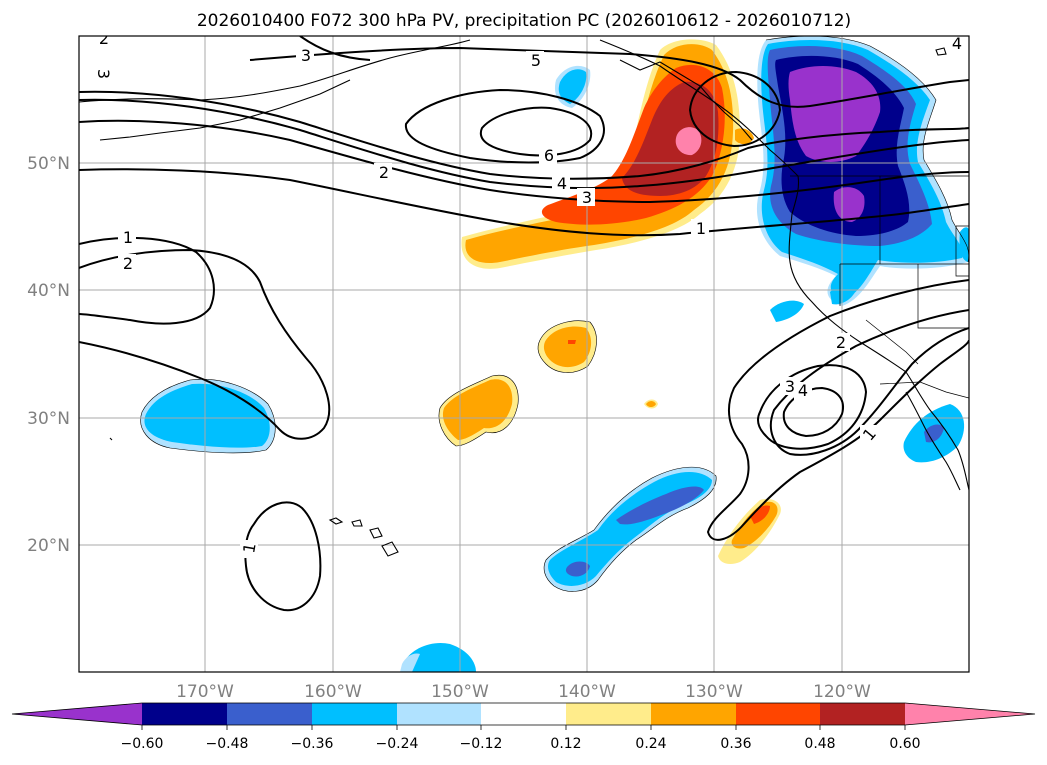  Describe the element at coordinates (812, 407) in the screenshot. I see `pv-contour-3-low` at that location.